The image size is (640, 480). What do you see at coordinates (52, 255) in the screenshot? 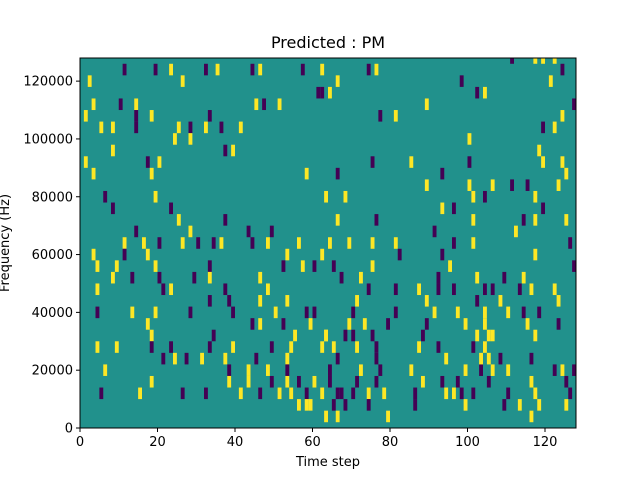
I see `y-tick-label: 60000` at bounding box center [52, 255].